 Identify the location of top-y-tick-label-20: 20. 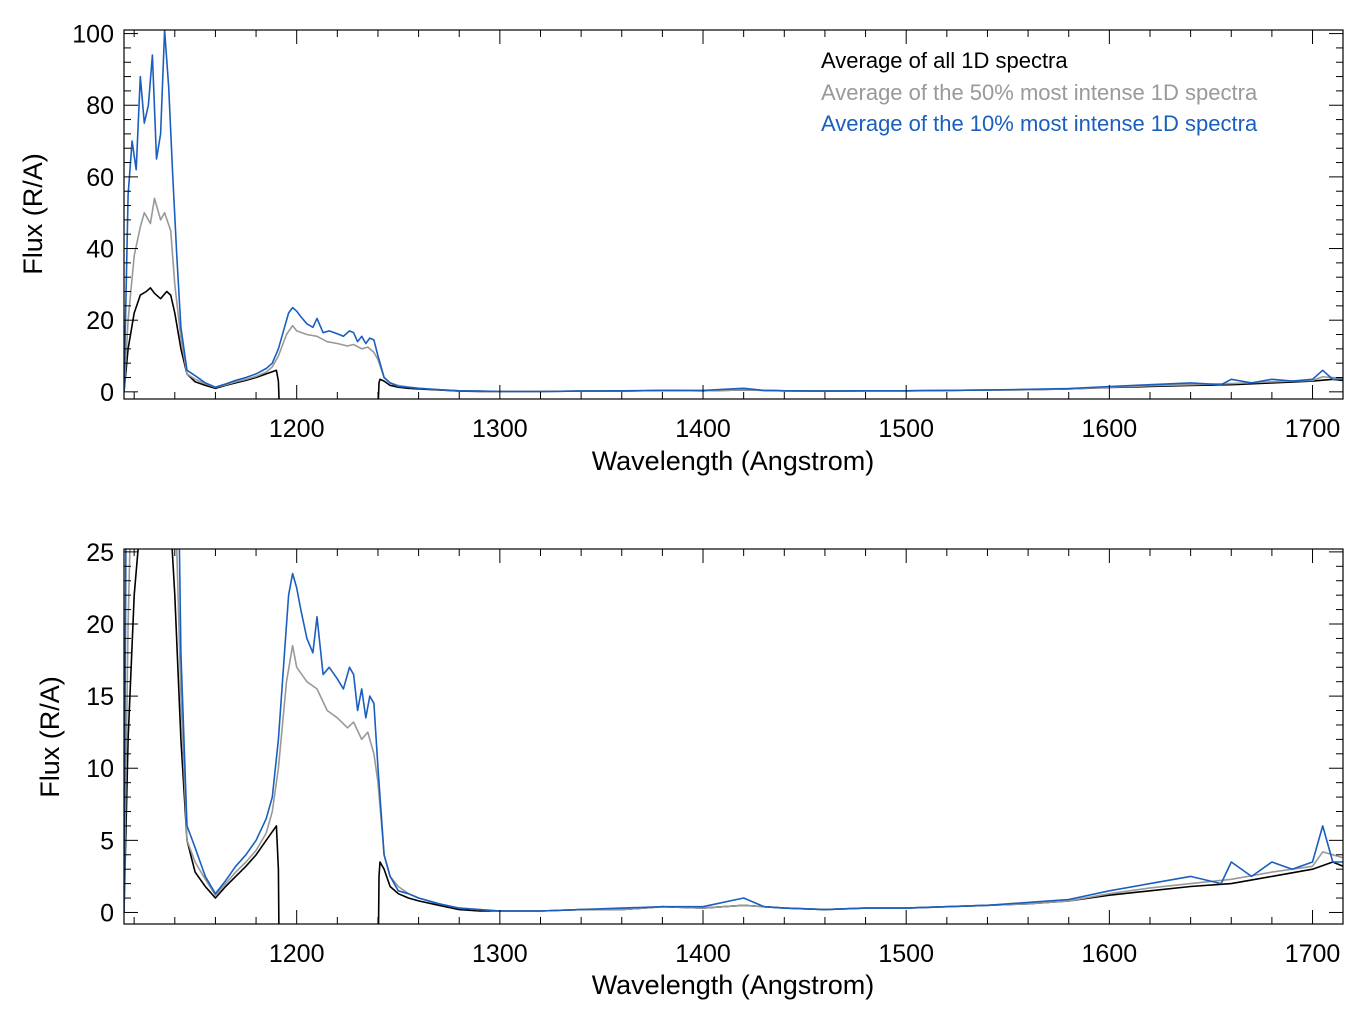
(100, 321).